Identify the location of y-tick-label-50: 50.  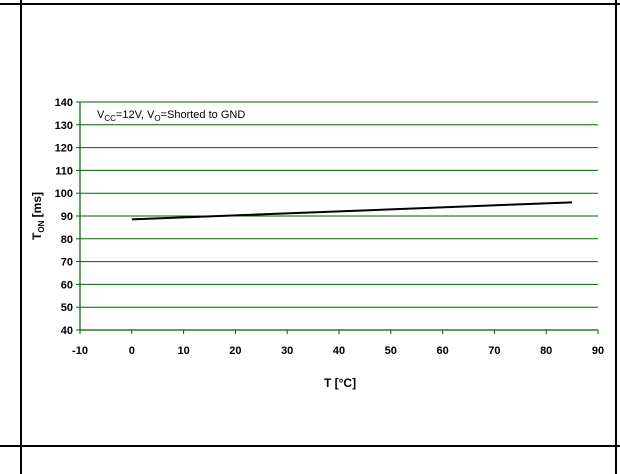
(67, 308).